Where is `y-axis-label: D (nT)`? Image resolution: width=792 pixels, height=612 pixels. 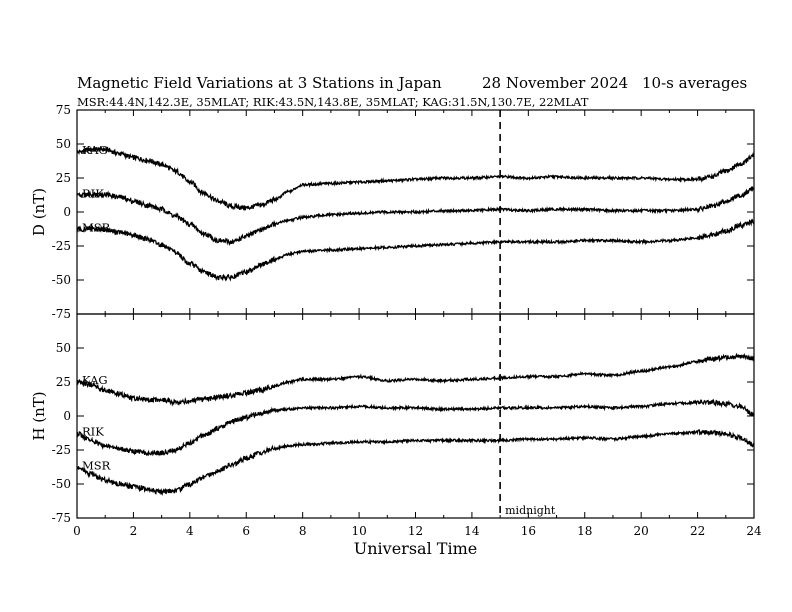
y-axis-label: D (nT) is located at coordinates (39, 212).